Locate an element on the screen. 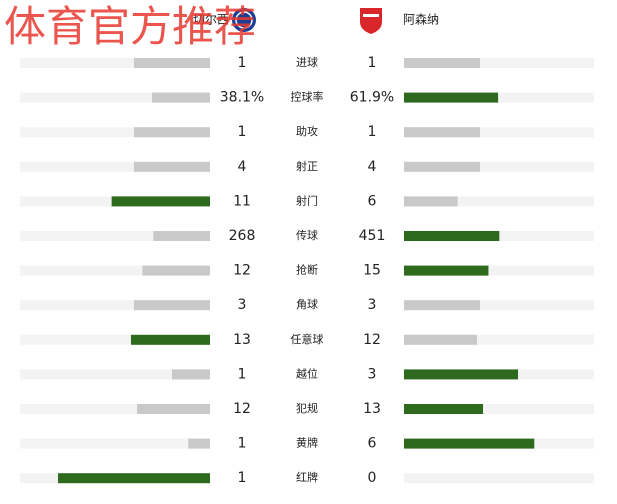  stat-label: 进球 is located at coordinates (307, 62).